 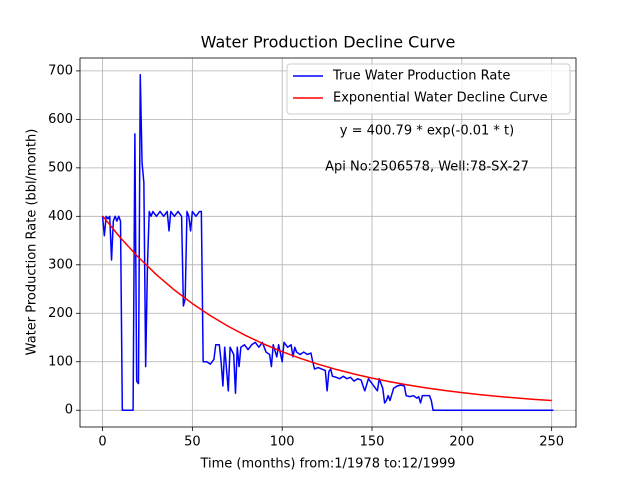 What do you see at coordinates (428, 89) in the screenshot?
I see `legend-box` at bounding box center [428, 89].